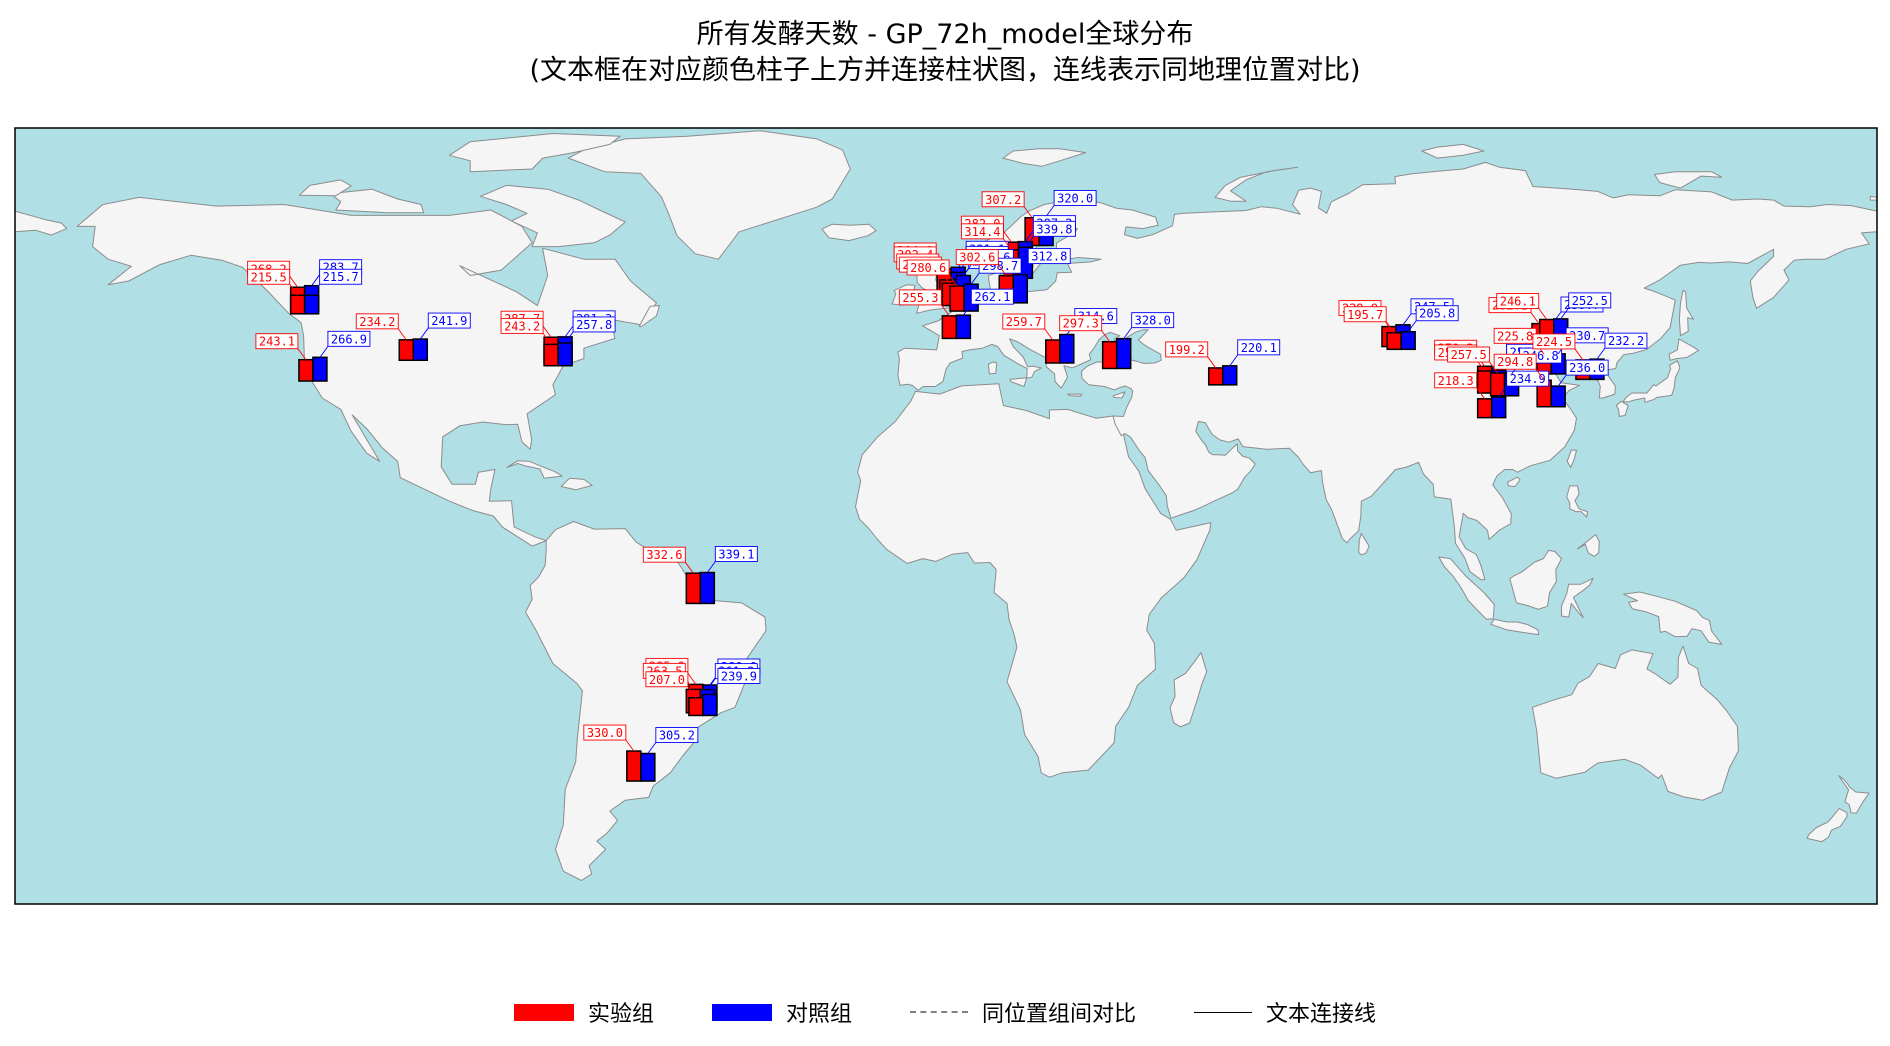 This screenshot has height=1046, width=1890. I want to click on label-text: 259.7, so click(1024, 322).